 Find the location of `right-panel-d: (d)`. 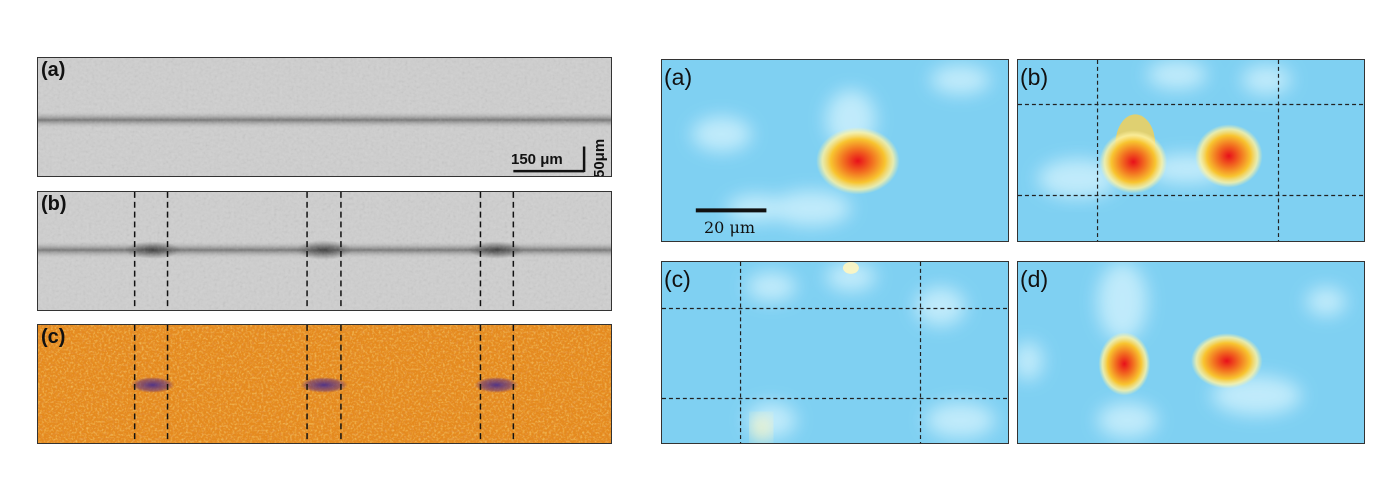

right-panel-d: (d) is located at coordinates (1191, 352).